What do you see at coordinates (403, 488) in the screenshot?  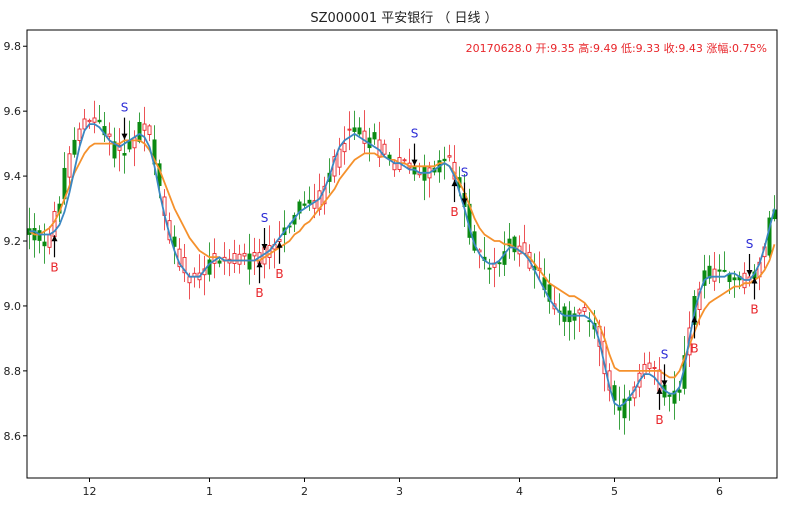 I see `x-axis: 12 1 2 3 4 5 6` at bounding box center [403, 488].